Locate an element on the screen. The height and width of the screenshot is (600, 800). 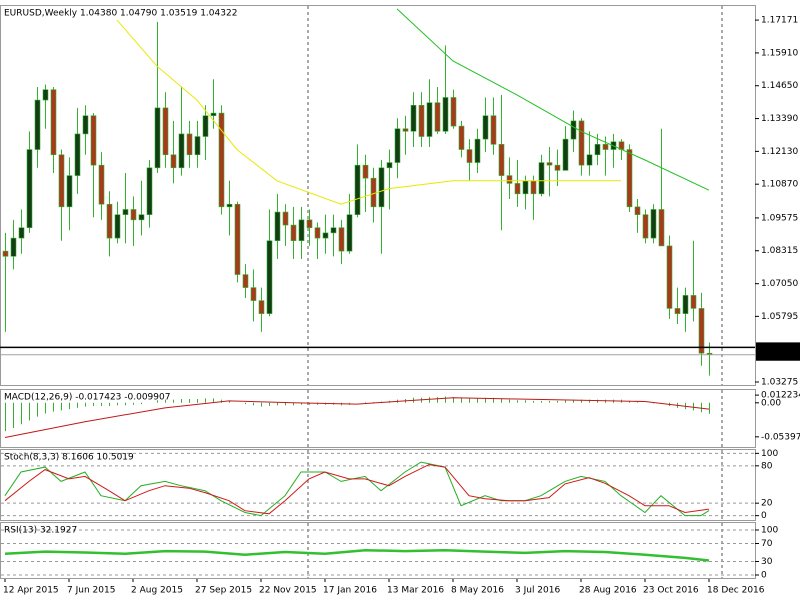
price-tag-label: 1.04604 is located at coordinates (777, 348).